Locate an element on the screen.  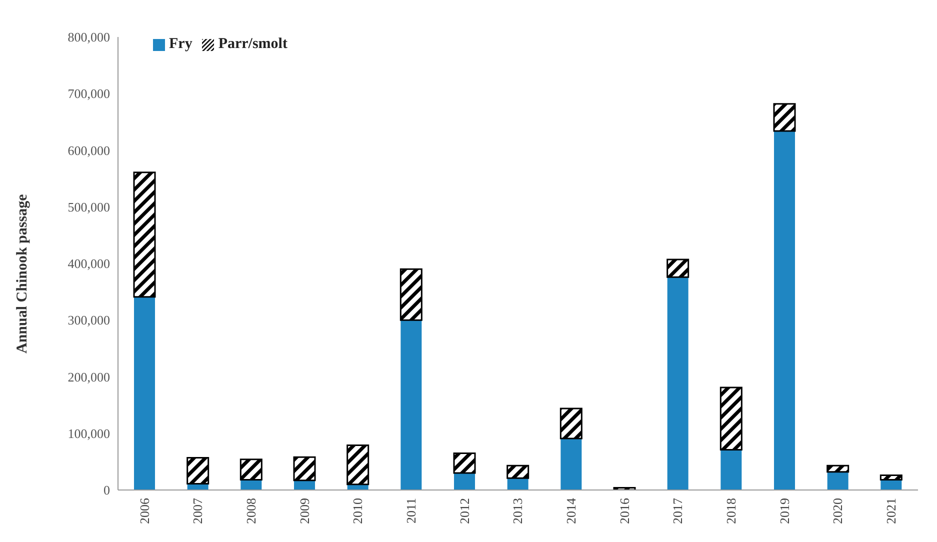
x-tick-label: 2008 is located at coordinates (251, 511).